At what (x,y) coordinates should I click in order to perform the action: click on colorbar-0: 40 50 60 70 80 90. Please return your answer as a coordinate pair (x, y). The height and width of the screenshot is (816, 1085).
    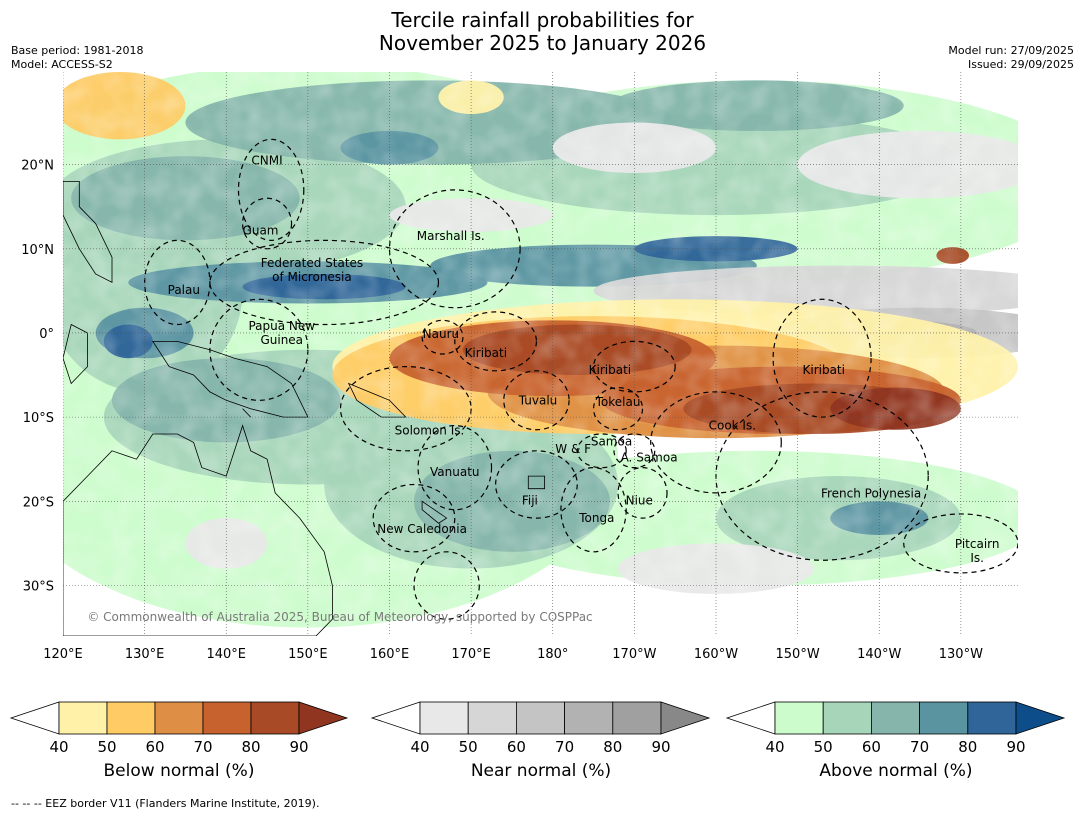
    Looking at the image, I should click on (179, 728).